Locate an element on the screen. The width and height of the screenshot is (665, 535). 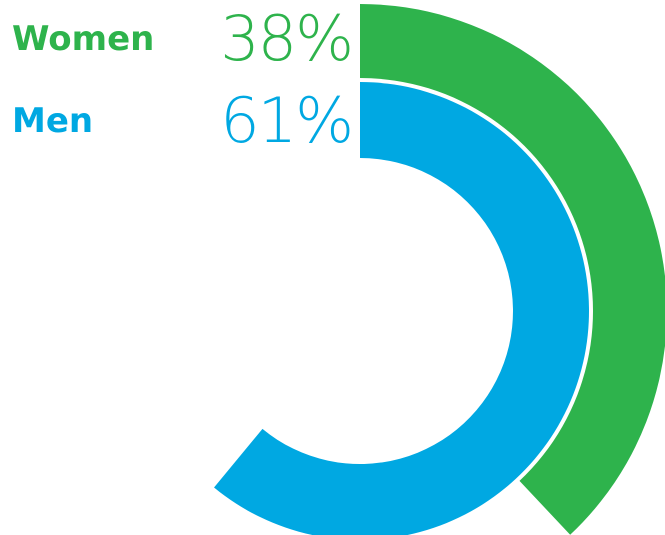
legend-men-label: Men is located at coordinates (53, 121).